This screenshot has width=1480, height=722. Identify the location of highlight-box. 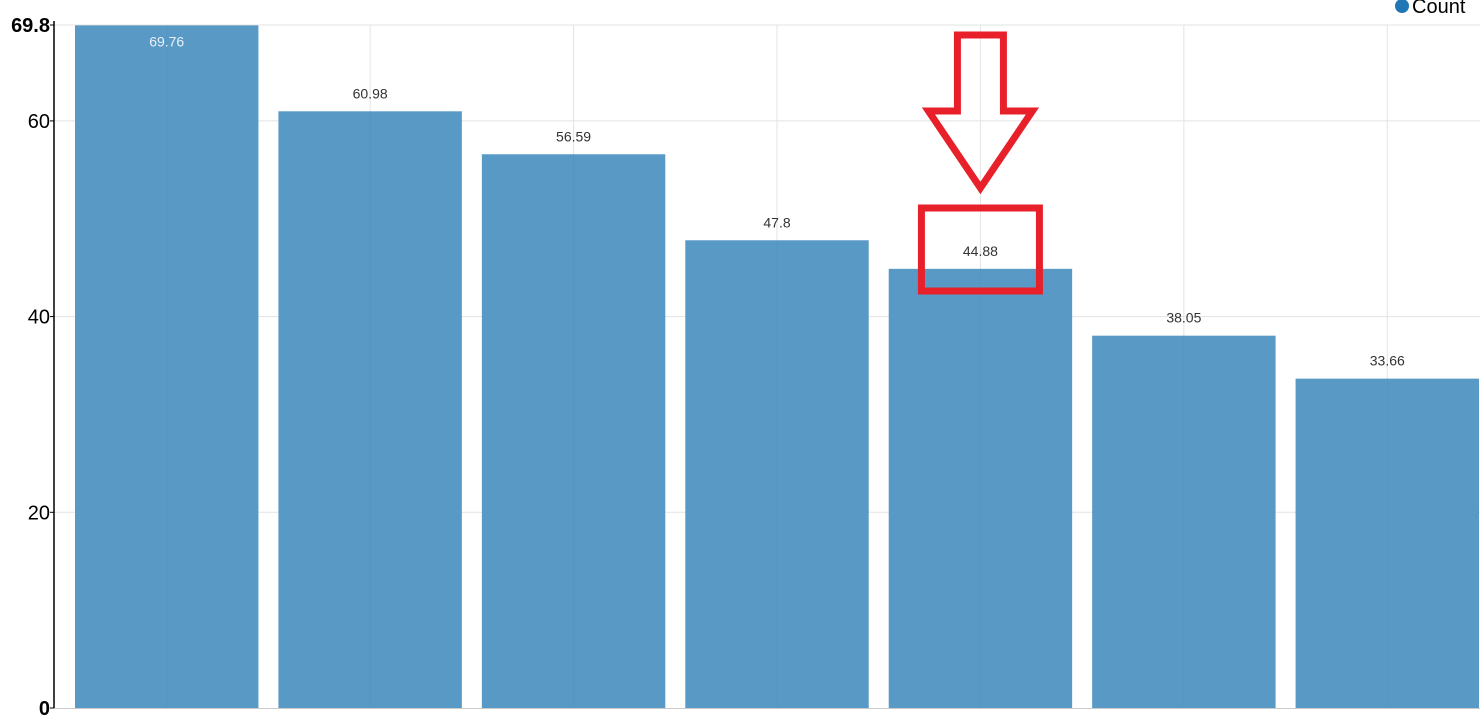
(980, 249).